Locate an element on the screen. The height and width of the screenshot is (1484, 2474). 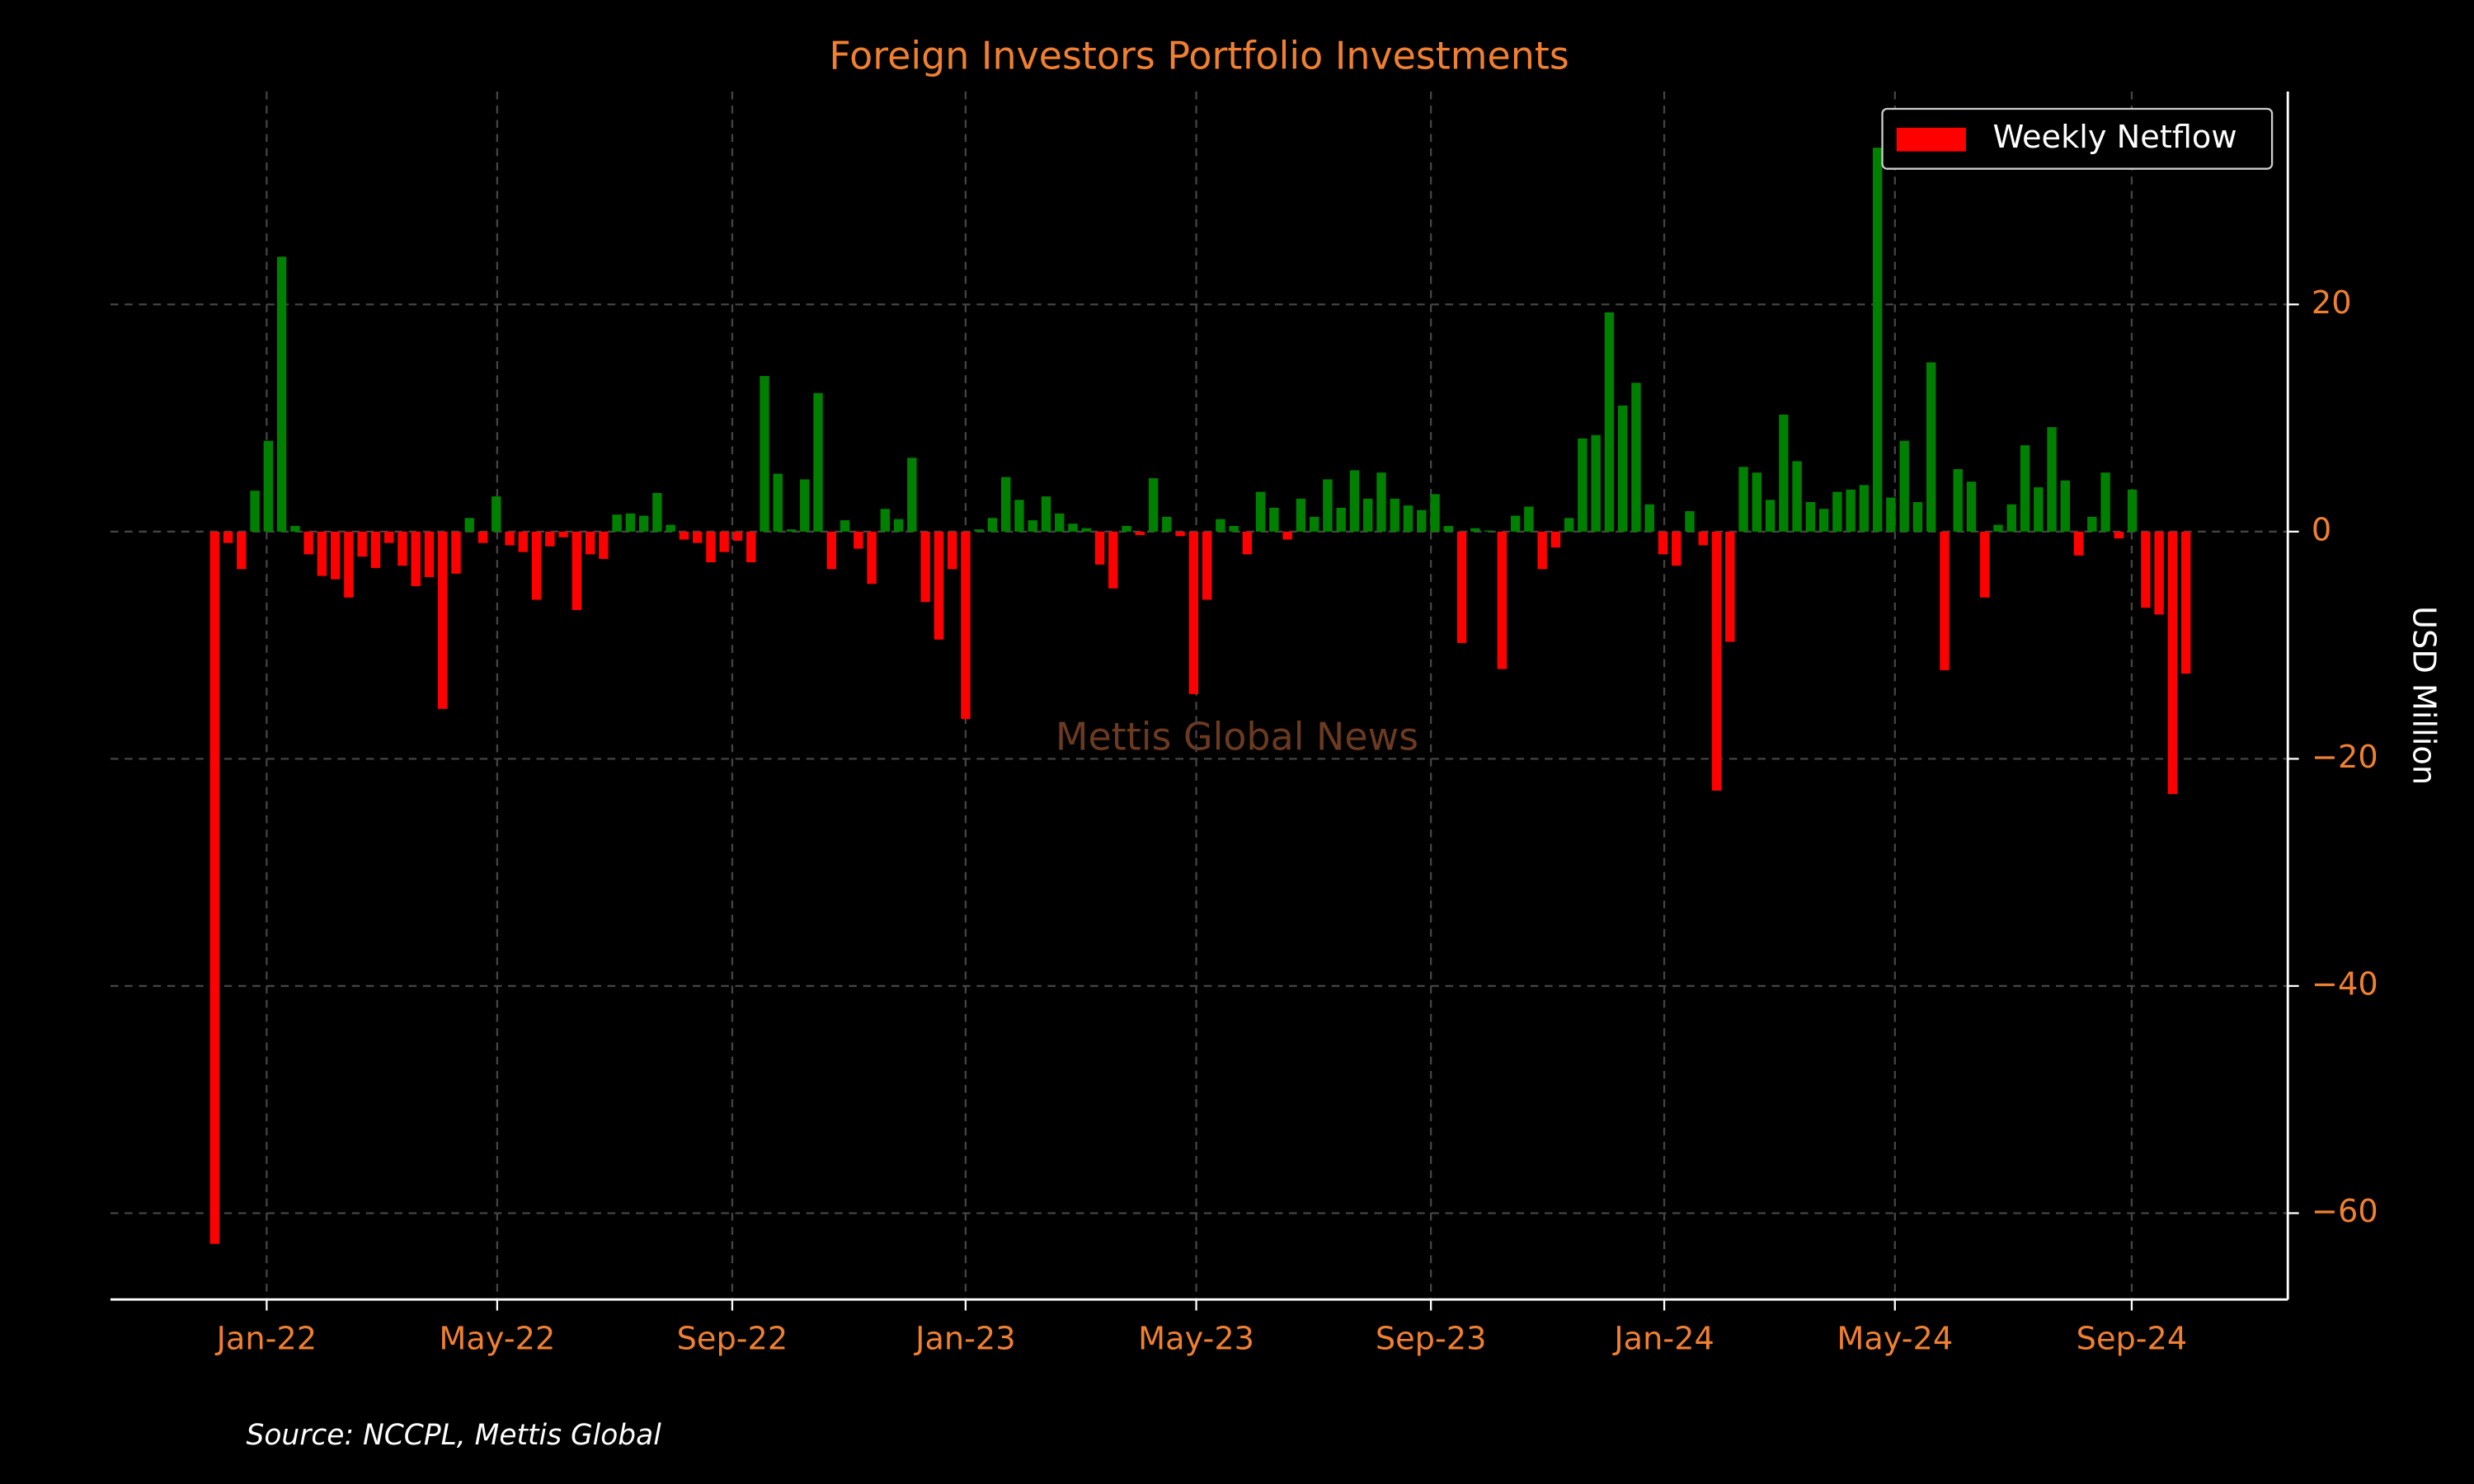
watermark: Mettis Global News is located at coordinates (1237, 737).